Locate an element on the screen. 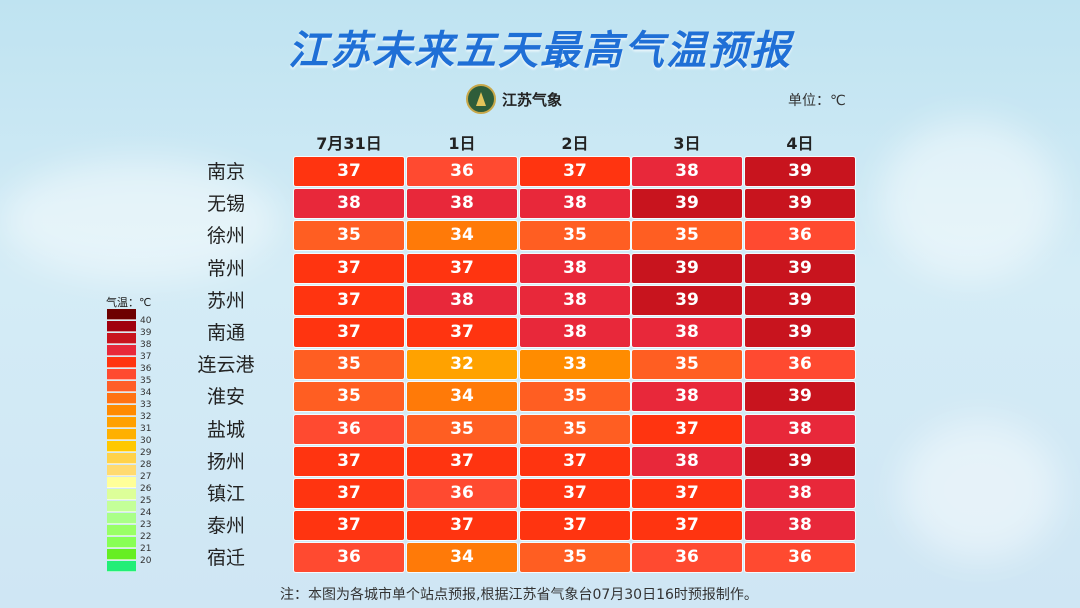 The width and height of the screenshot is (1080, 608). legend-tick-label: 33 is located at coordinates (146, 405).